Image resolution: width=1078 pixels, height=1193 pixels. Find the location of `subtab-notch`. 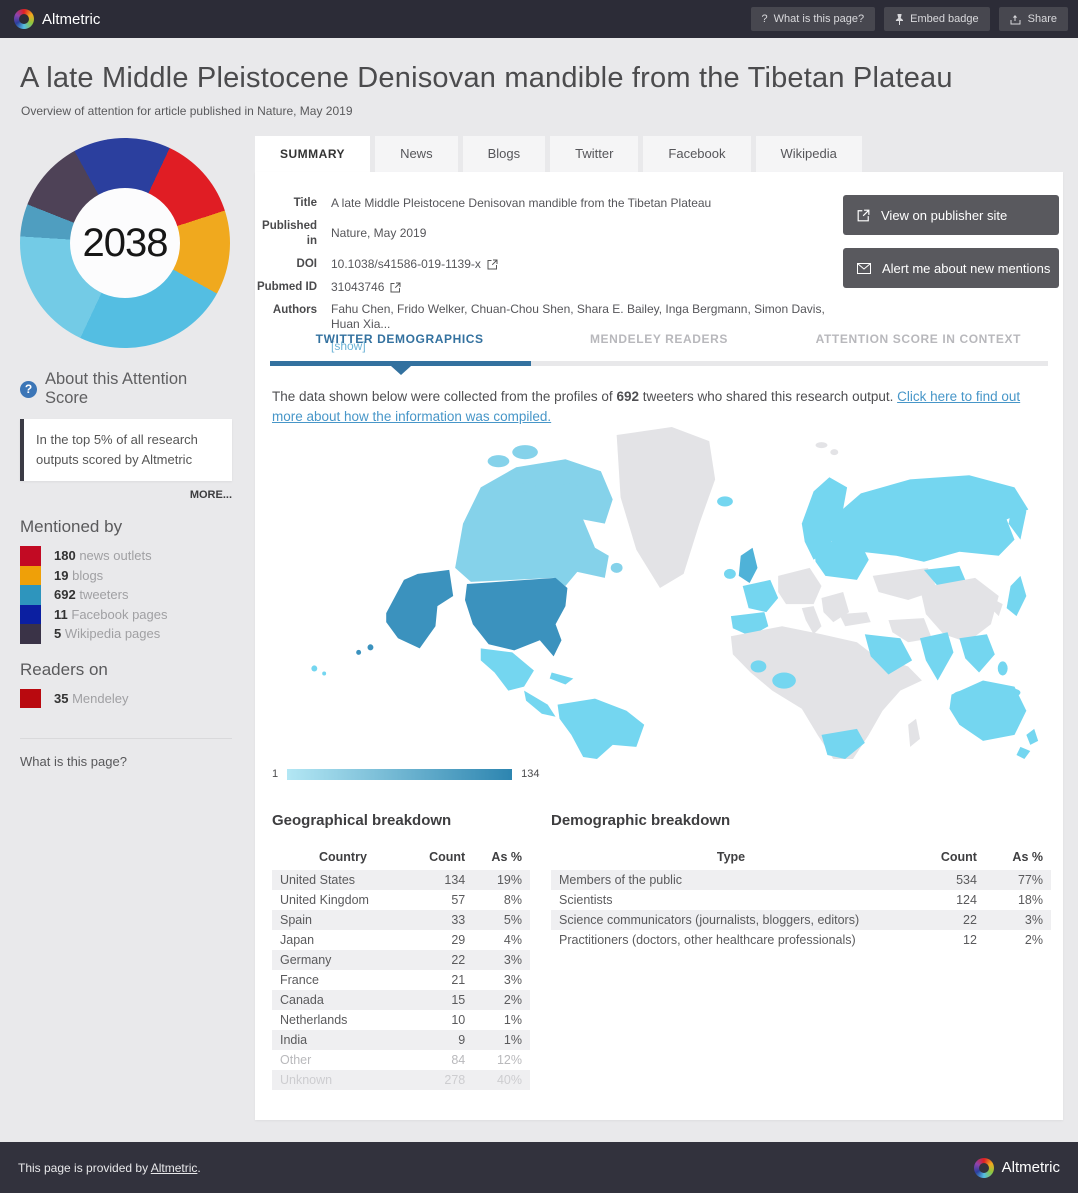

subtab-notch is located at coordinates (401, 370).